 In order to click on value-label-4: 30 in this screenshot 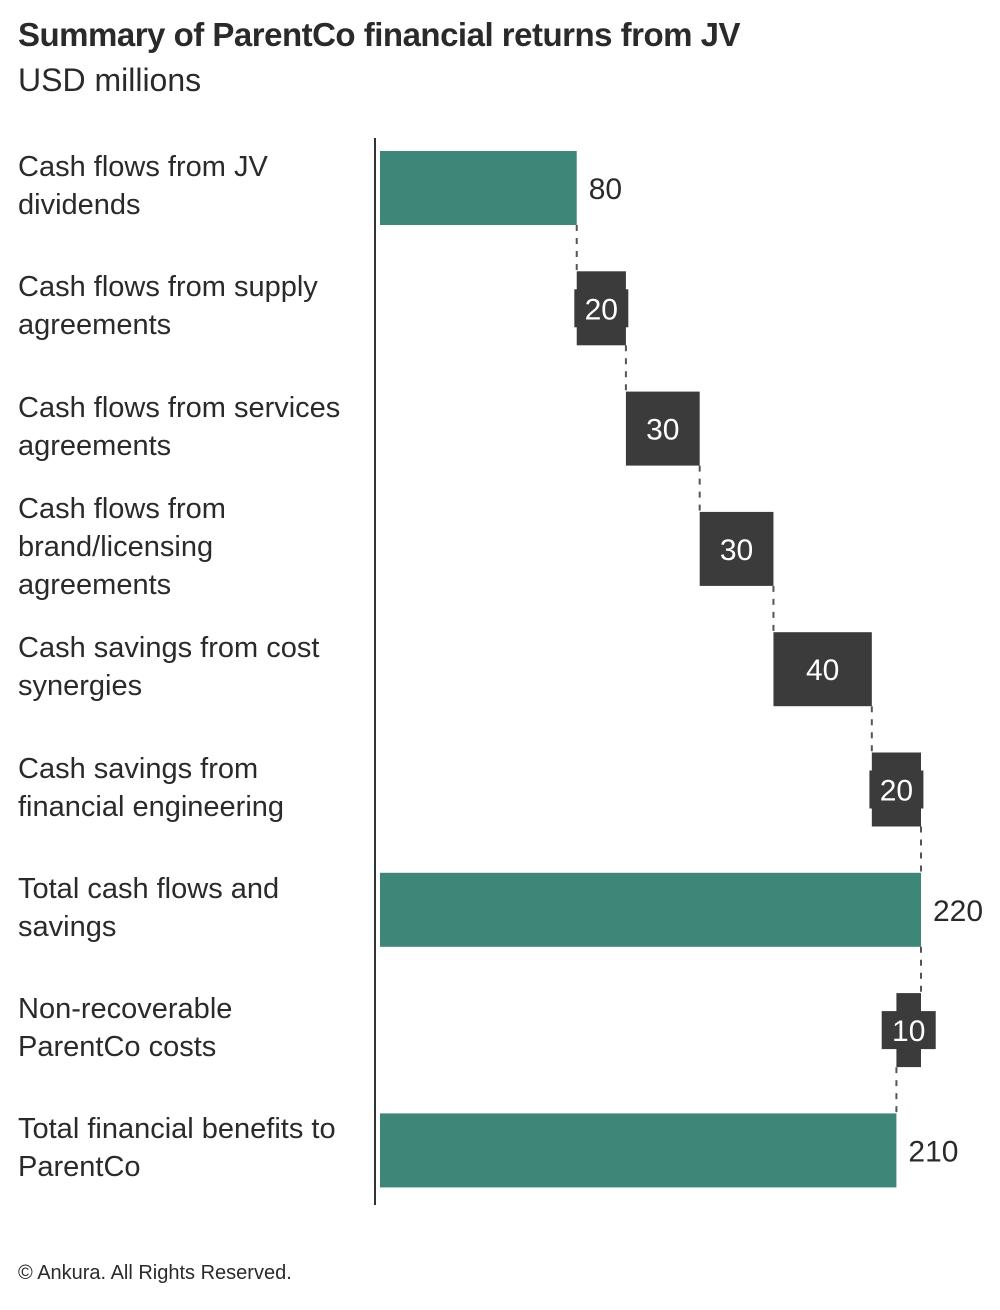, I will do `click(736, 550)`.